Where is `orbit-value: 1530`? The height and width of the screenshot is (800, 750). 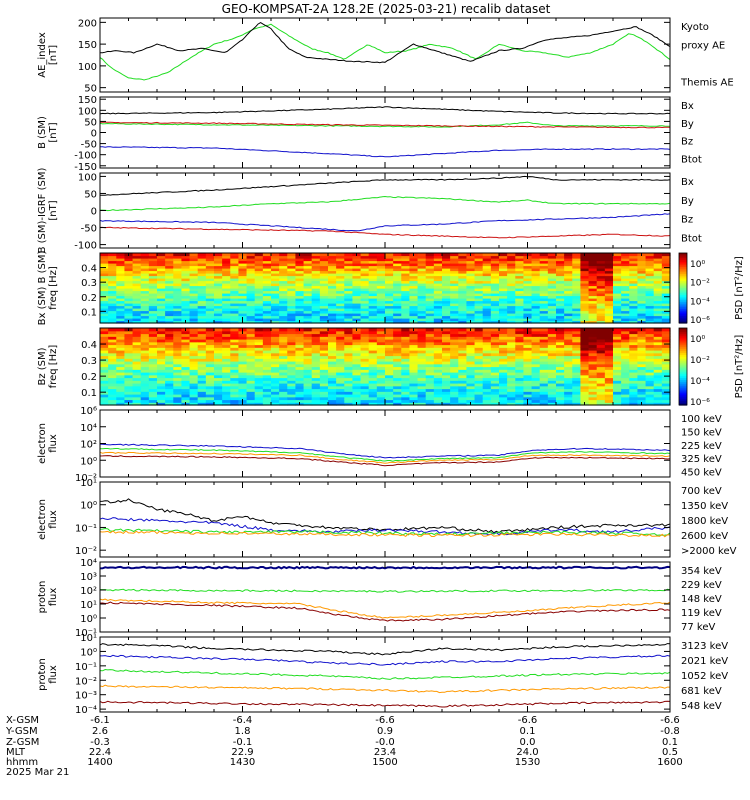 orbit-value: 1530 is located at coordinates (527, 762).